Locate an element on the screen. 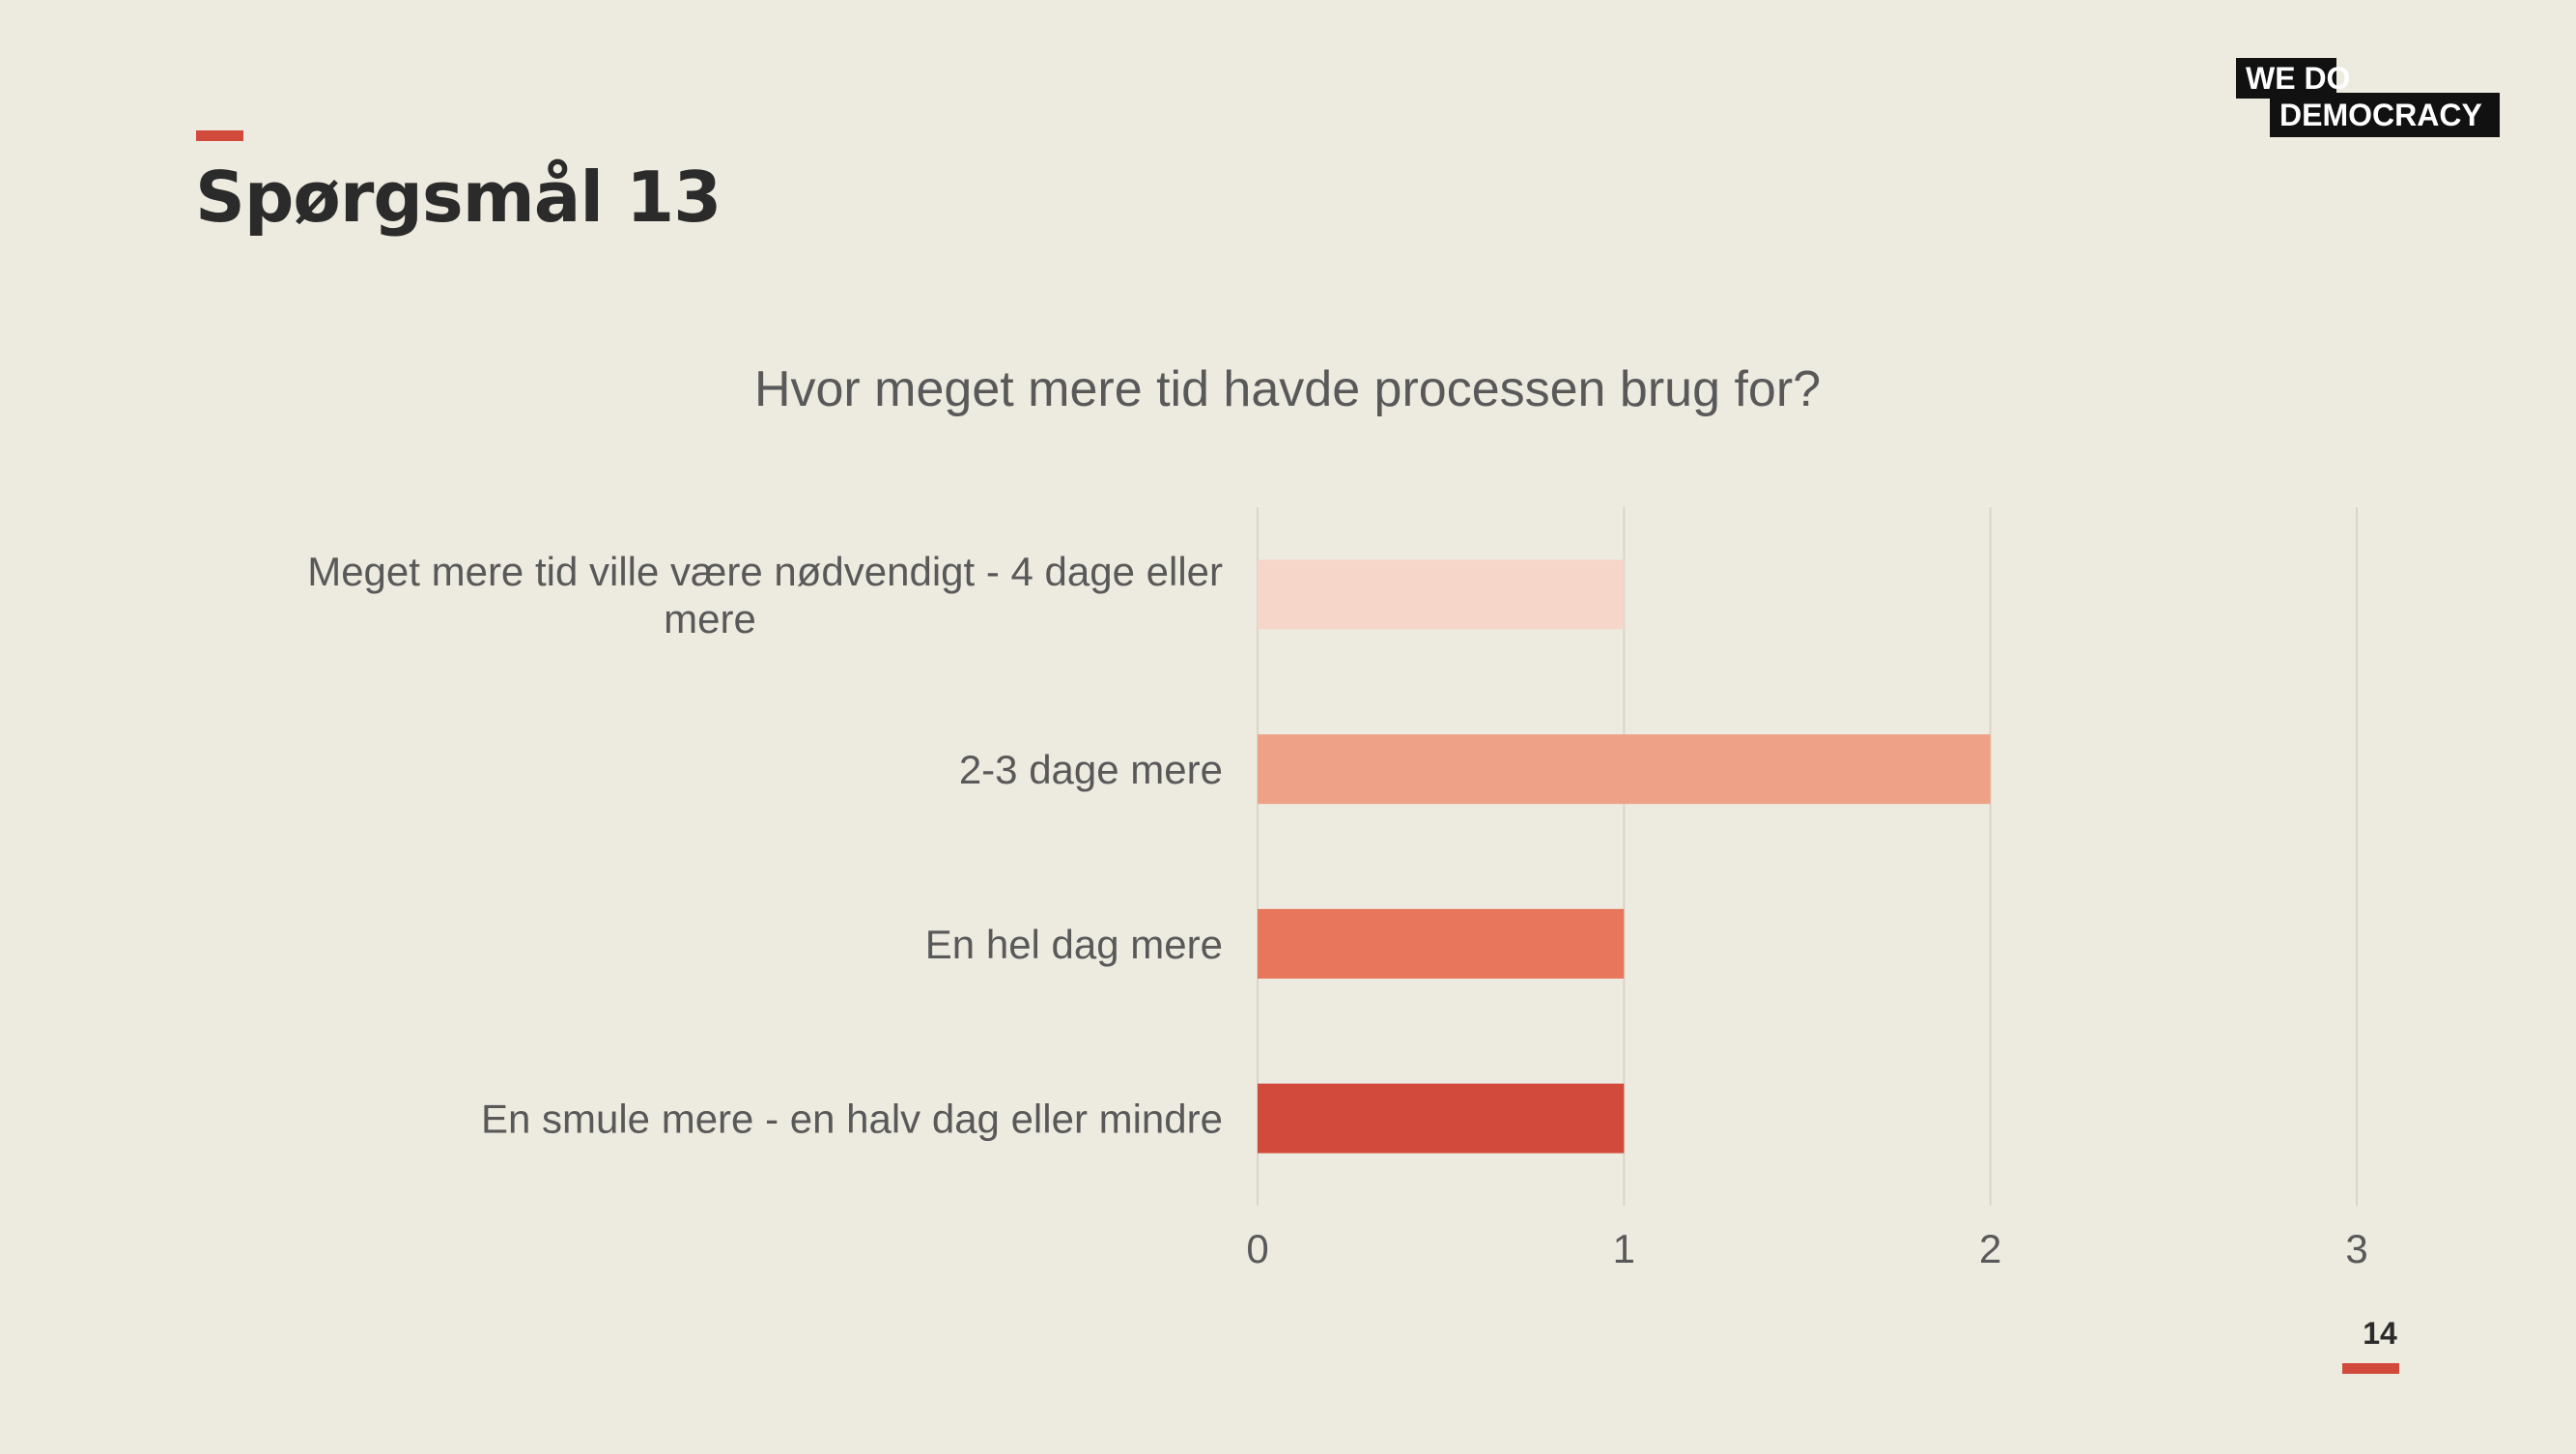 The height and width of the screenshot is (1454, 2576). category-label-2-line-1: 2-3 dage mere is located at coordinates (1091, 770).